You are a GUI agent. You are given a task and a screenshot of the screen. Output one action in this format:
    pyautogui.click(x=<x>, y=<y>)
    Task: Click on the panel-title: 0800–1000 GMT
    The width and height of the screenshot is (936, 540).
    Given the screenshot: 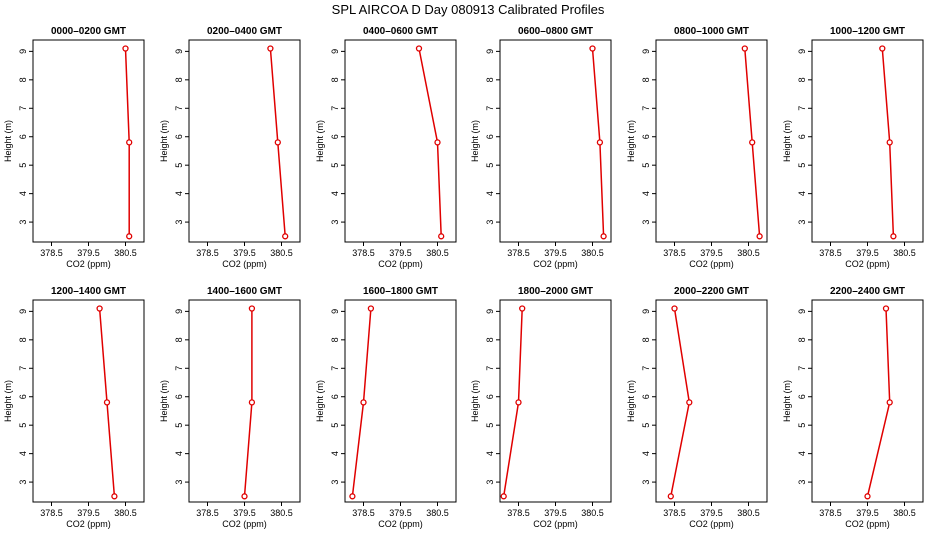 What is the action you would take?
    pyautogui.click(x=711, y=31)
    